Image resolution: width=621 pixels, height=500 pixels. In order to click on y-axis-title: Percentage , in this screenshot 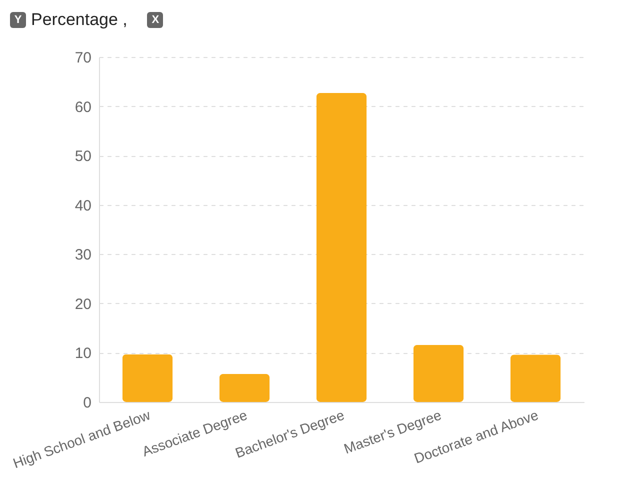, I will do `click(79, 20)`.